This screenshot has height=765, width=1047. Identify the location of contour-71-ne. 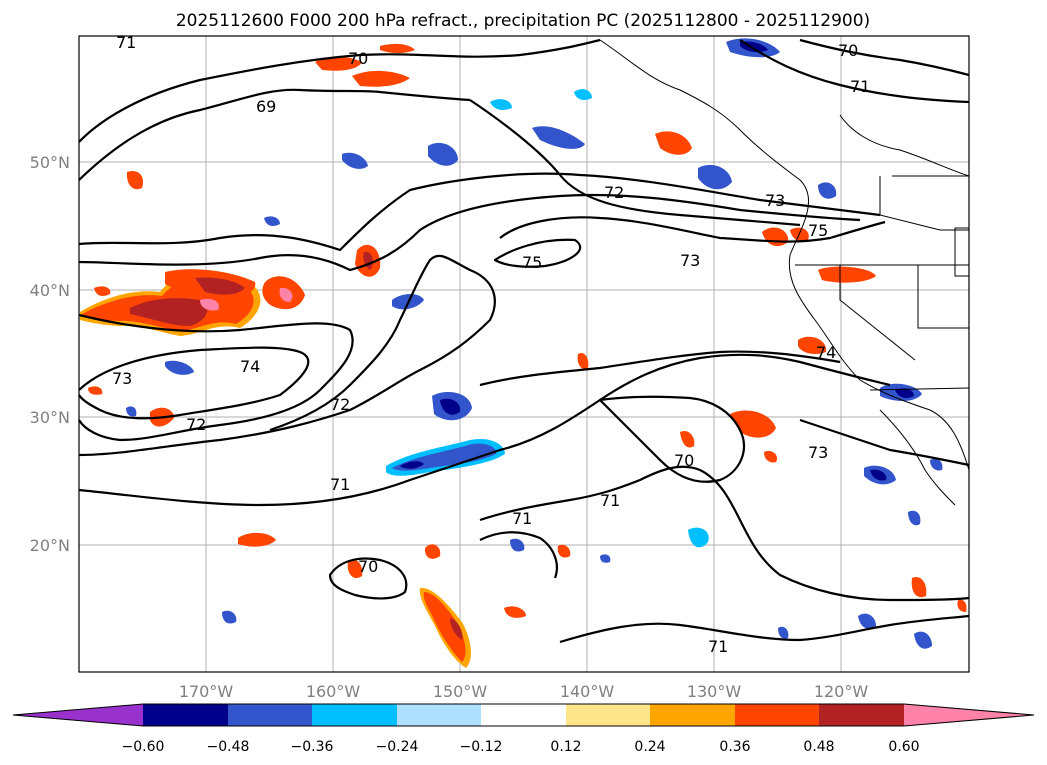
(854, 71).